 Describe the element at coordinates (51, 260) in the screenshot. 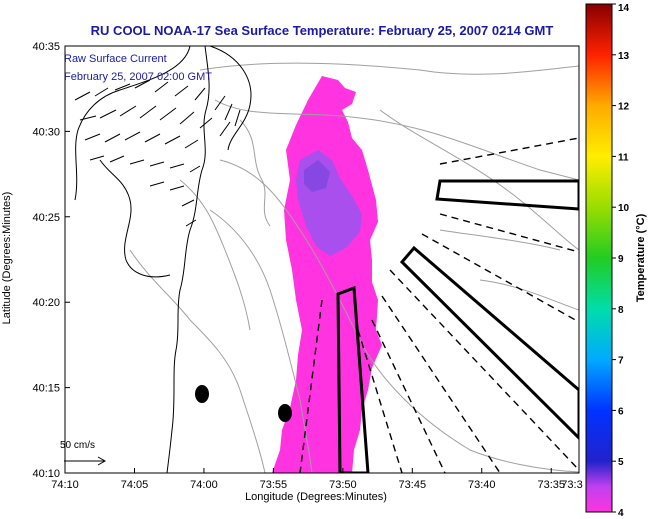

I see `y-axis-ticks: 40:10 40:15 40:20 40:25 40:30 40:35` at that location.